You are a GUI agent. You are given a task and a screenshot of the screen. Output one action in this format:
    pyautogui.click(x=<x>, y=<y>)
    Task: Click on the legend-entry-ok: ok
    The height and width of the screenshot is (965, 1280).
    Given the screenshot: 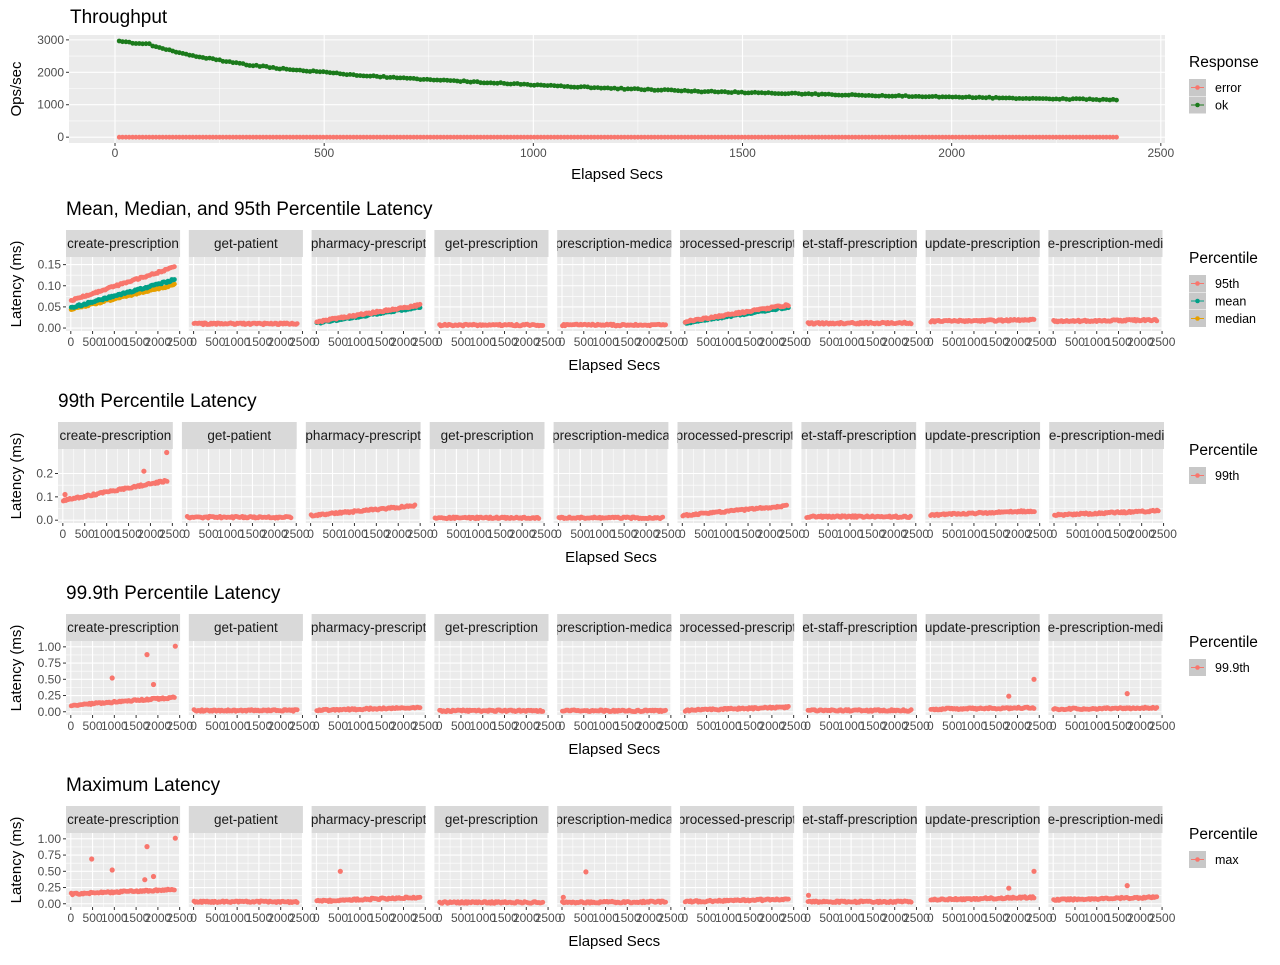 What is the action you would take?
    pyautogui.click(x=1222, y=106)
    